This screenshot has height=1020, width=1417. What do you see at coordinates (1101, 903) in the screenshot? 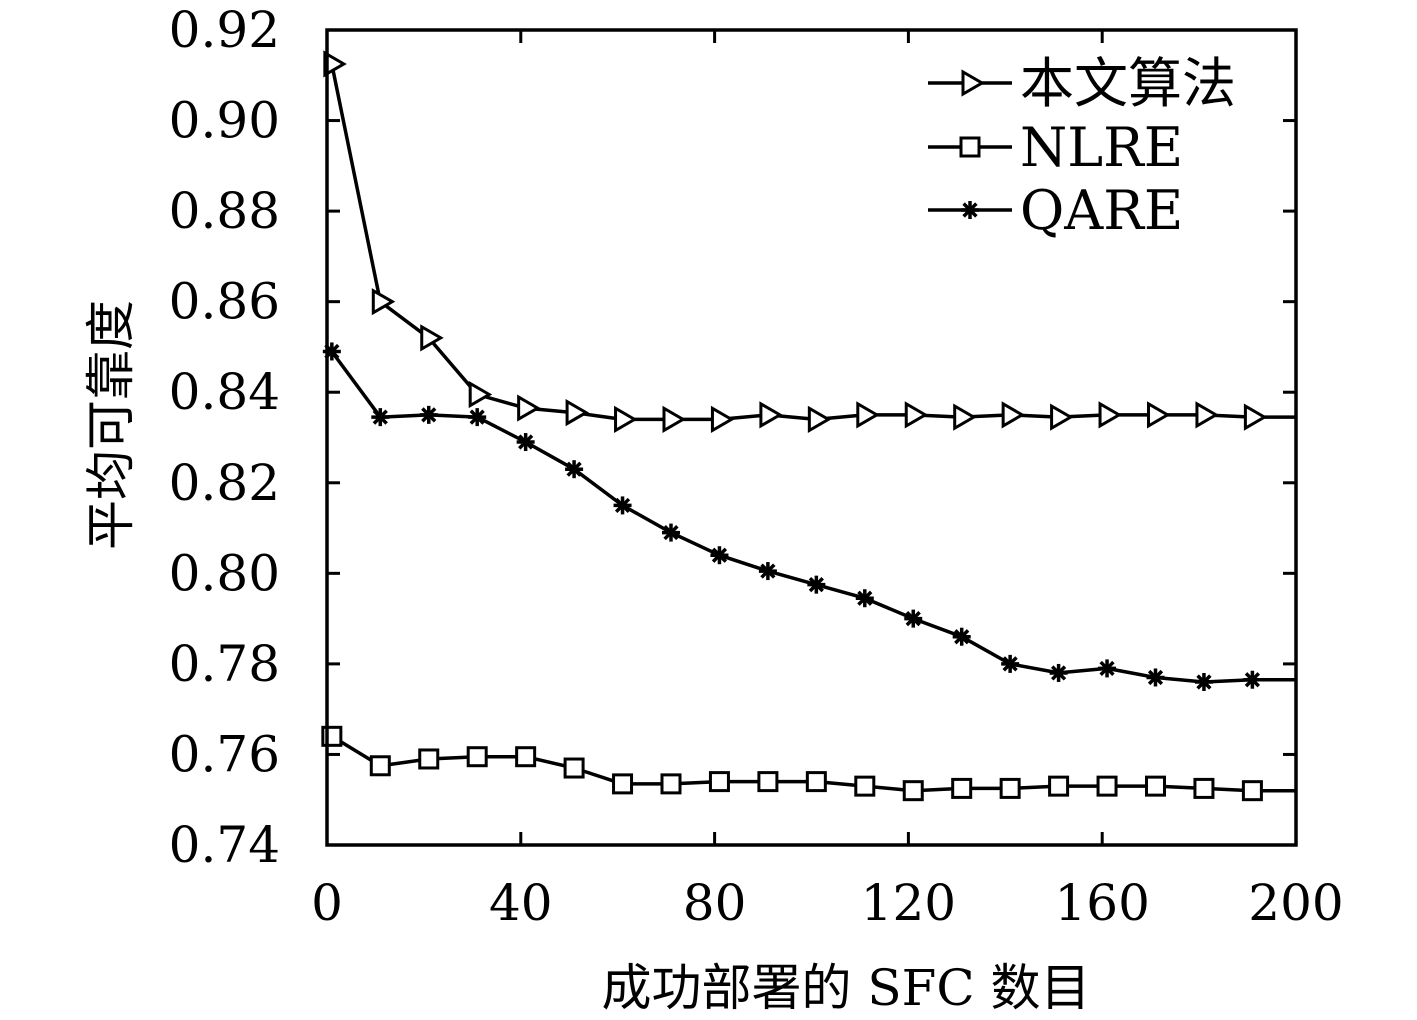
I see `x-tick-label-4: 160` at bounding box center [1101, 903].